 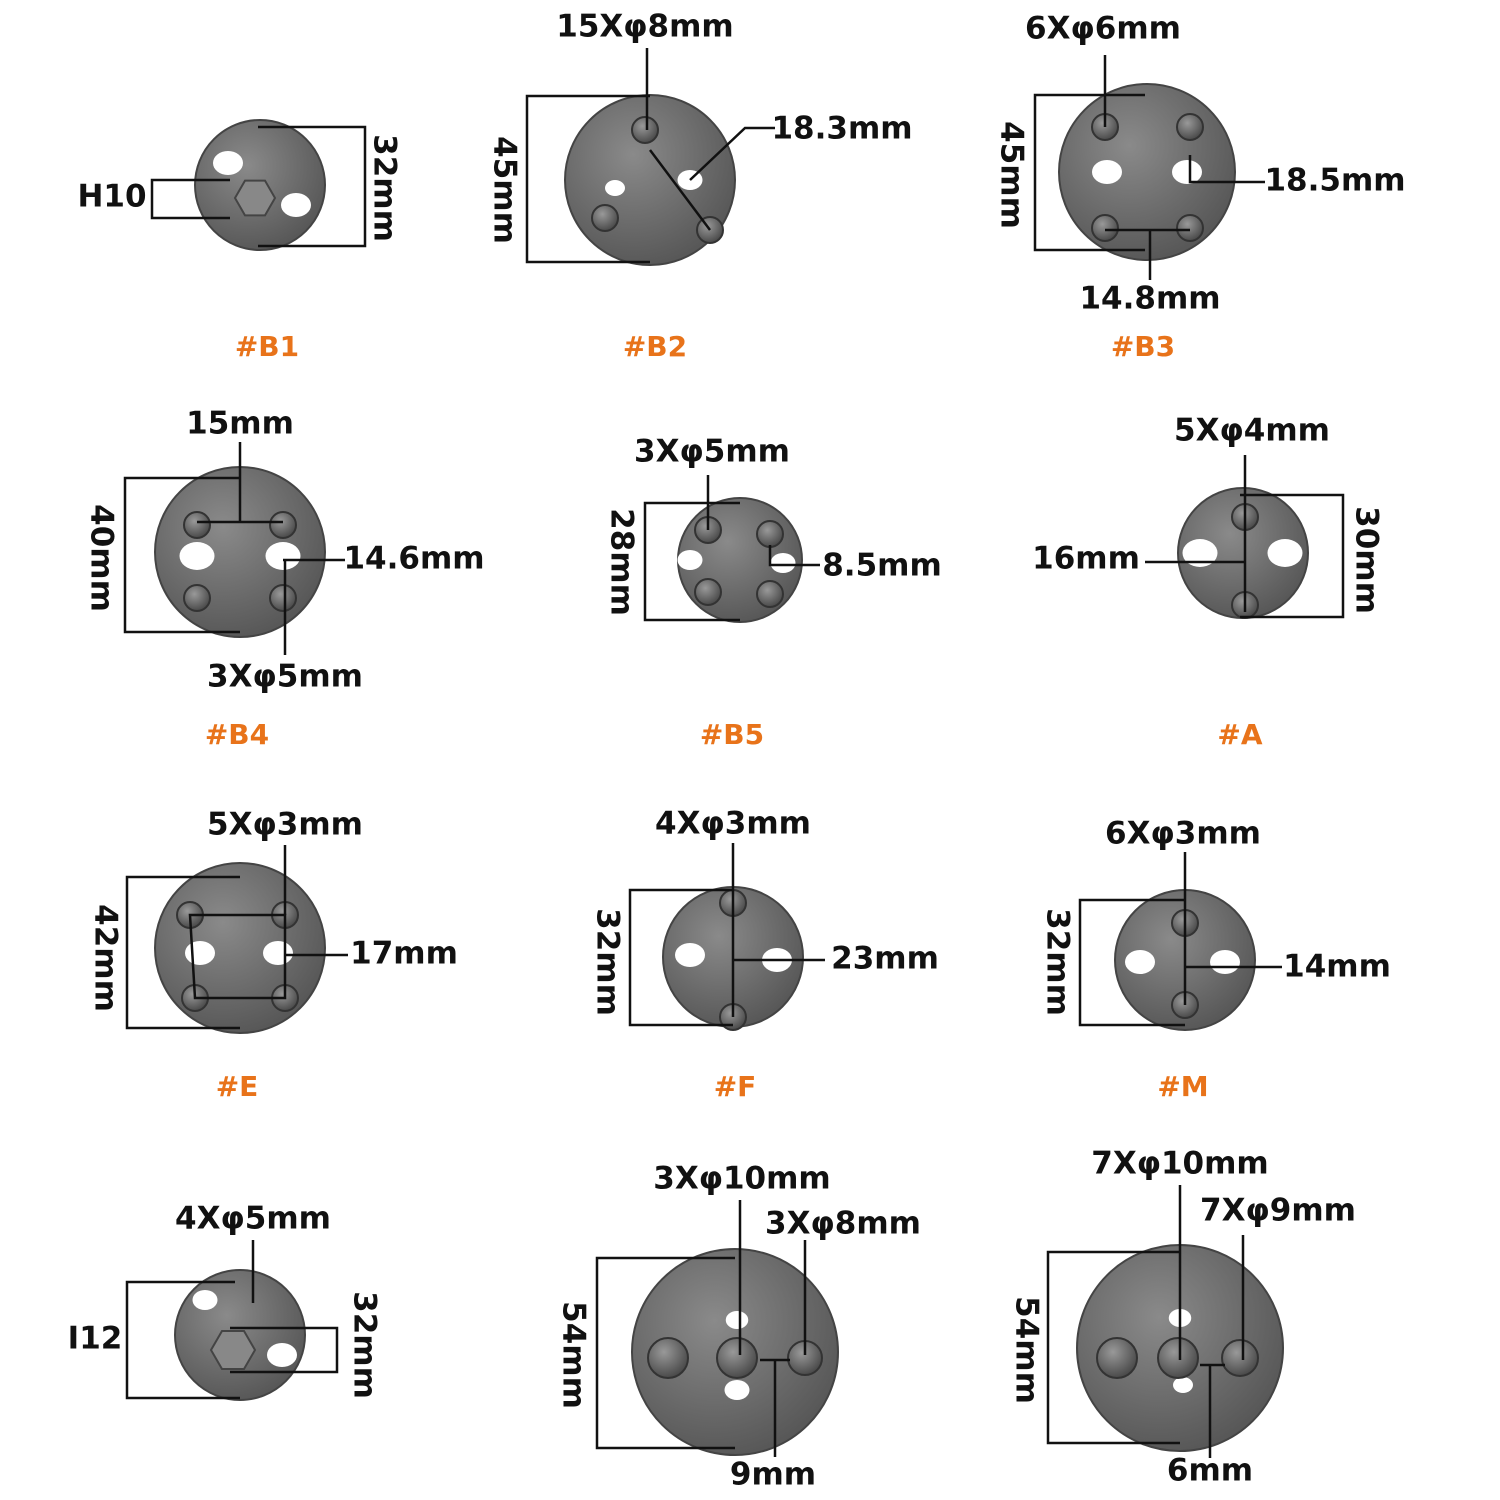 What do you see at coordinates (885, 959) in the screenshot?
I see `dimension-label: 23mm` at bounding box center [885, 959].